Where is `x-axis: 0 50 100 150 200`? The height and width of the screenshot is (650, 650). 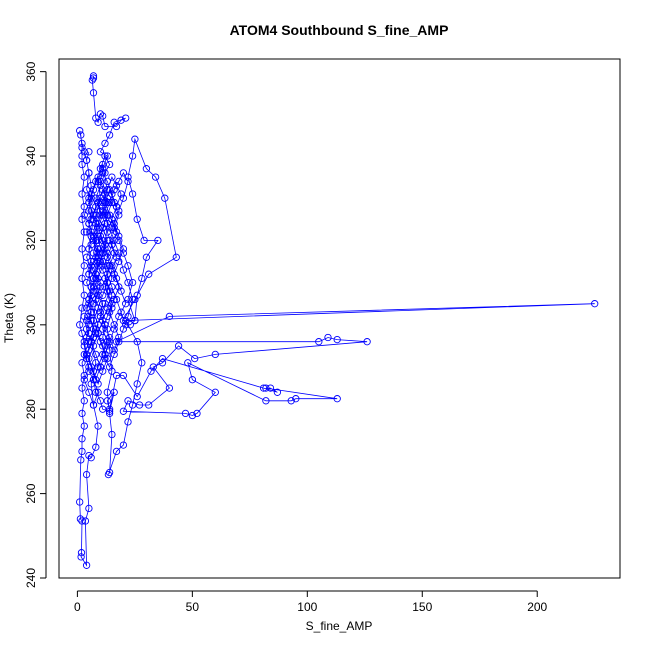 x-axis: 0 50 100 150 200 is located at coordinates (311, 602).